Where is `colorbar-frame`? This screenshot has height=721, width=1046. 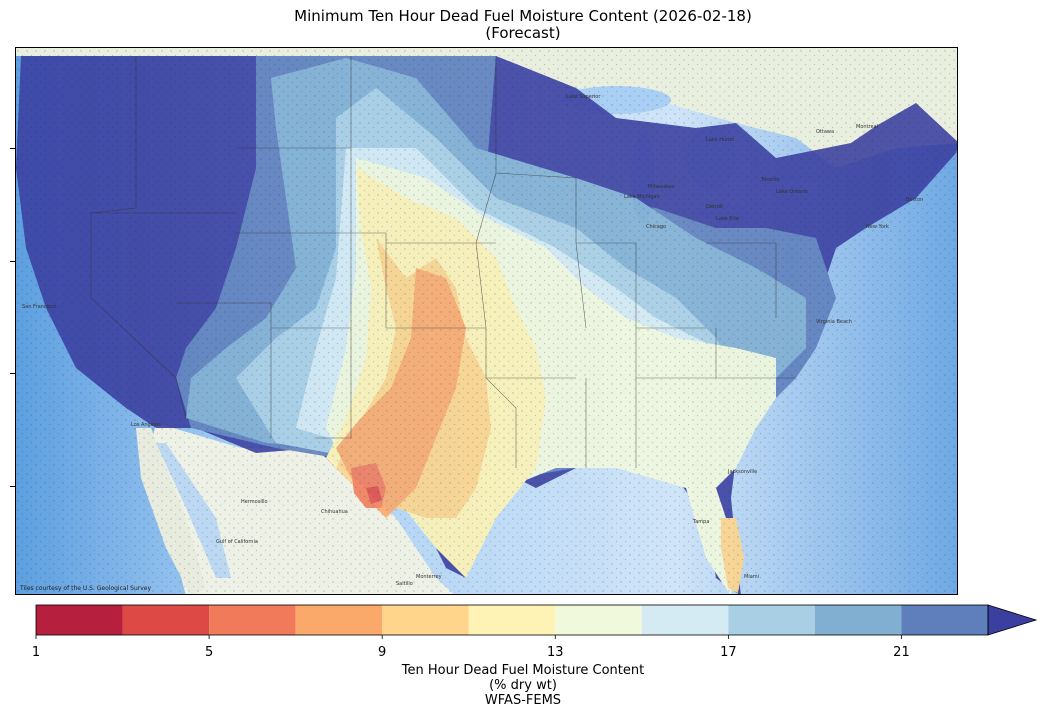
colorbar-frame is located at coordinates (512, 620).